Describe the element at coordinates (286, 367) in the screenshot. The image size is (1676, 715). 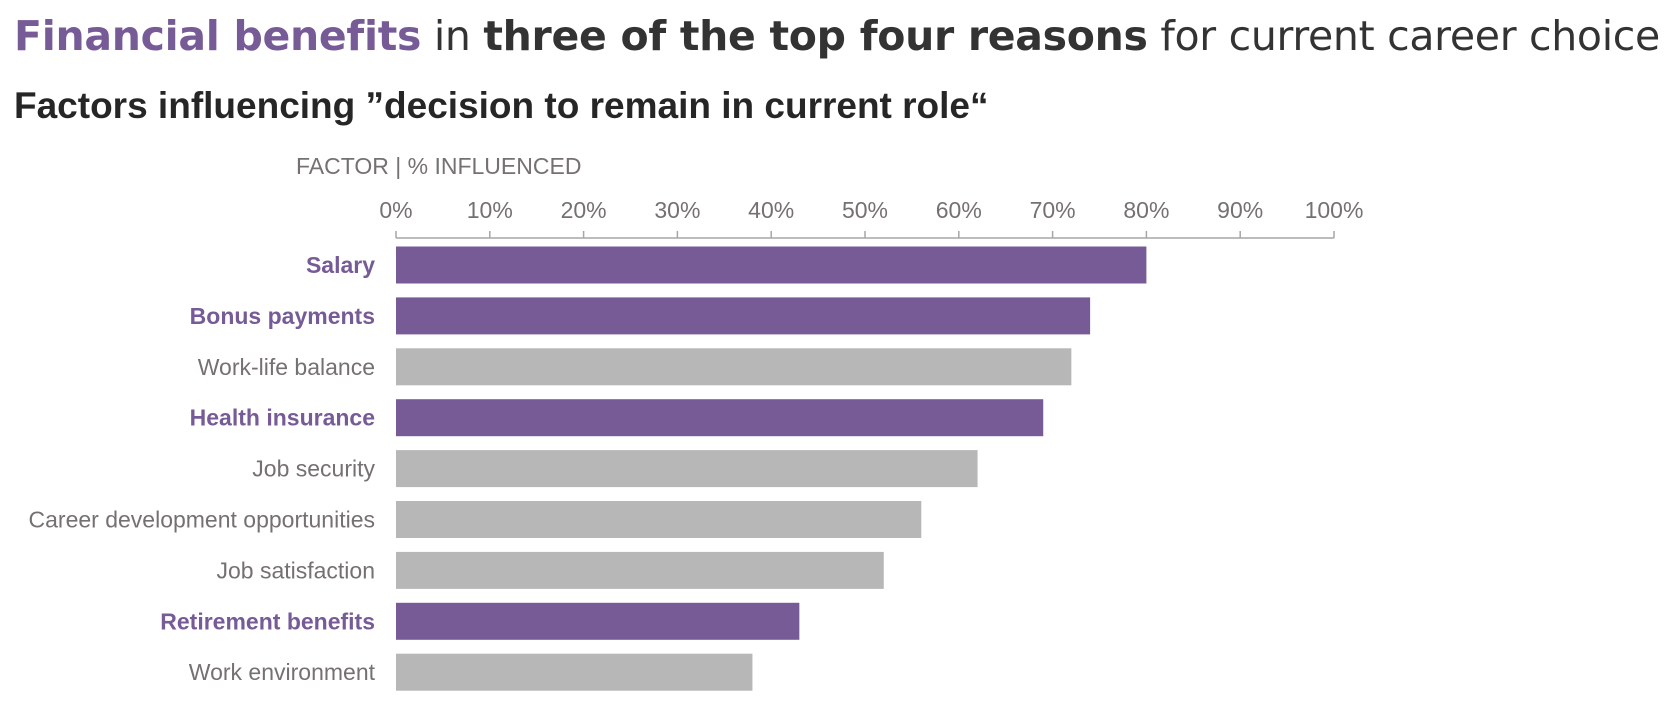
I see `category-label: Work-life balance` at that location.